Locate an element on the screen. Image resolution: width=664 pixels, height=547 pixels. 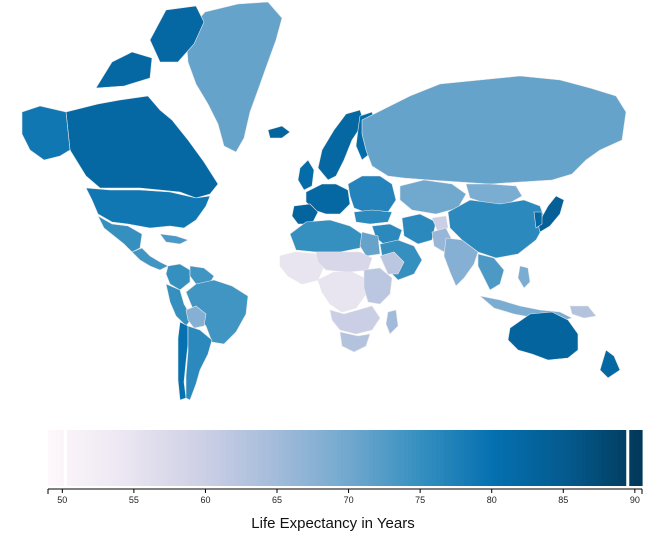
country-egypt is located at coordinates (370, 244).